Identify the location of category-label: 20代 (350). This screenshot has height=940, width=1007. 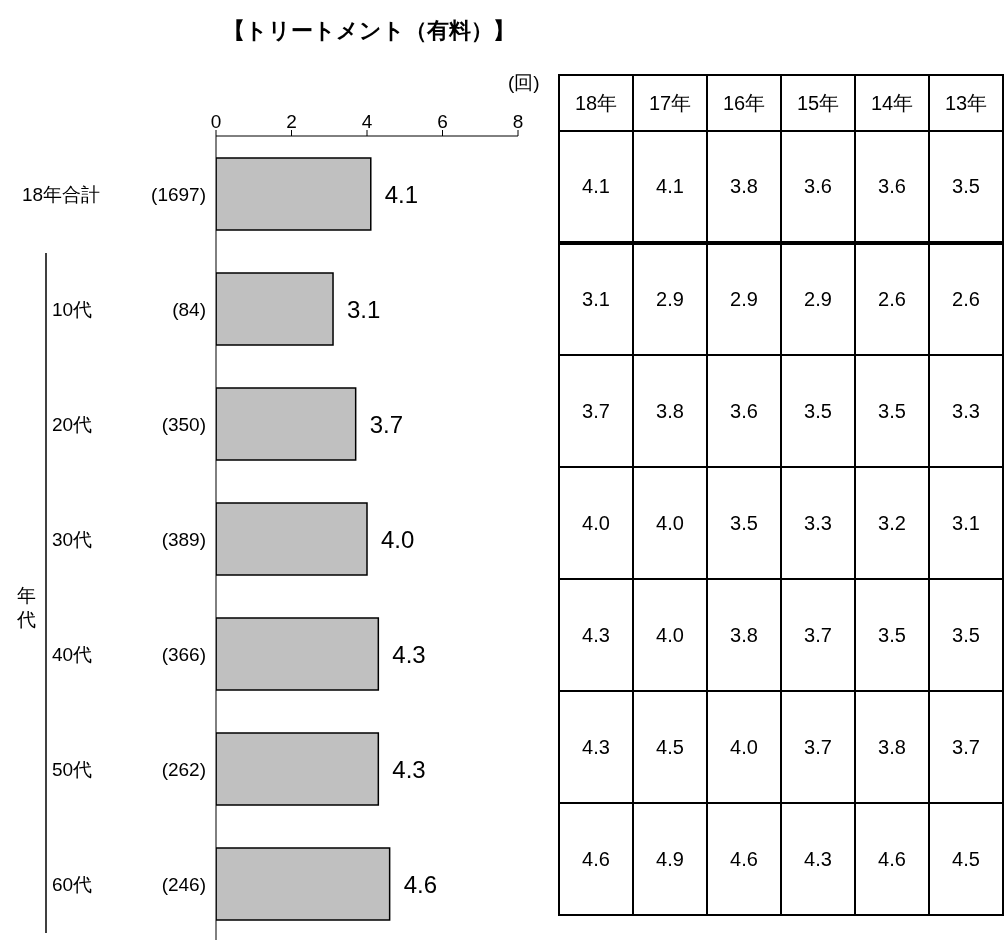
(129, 424).